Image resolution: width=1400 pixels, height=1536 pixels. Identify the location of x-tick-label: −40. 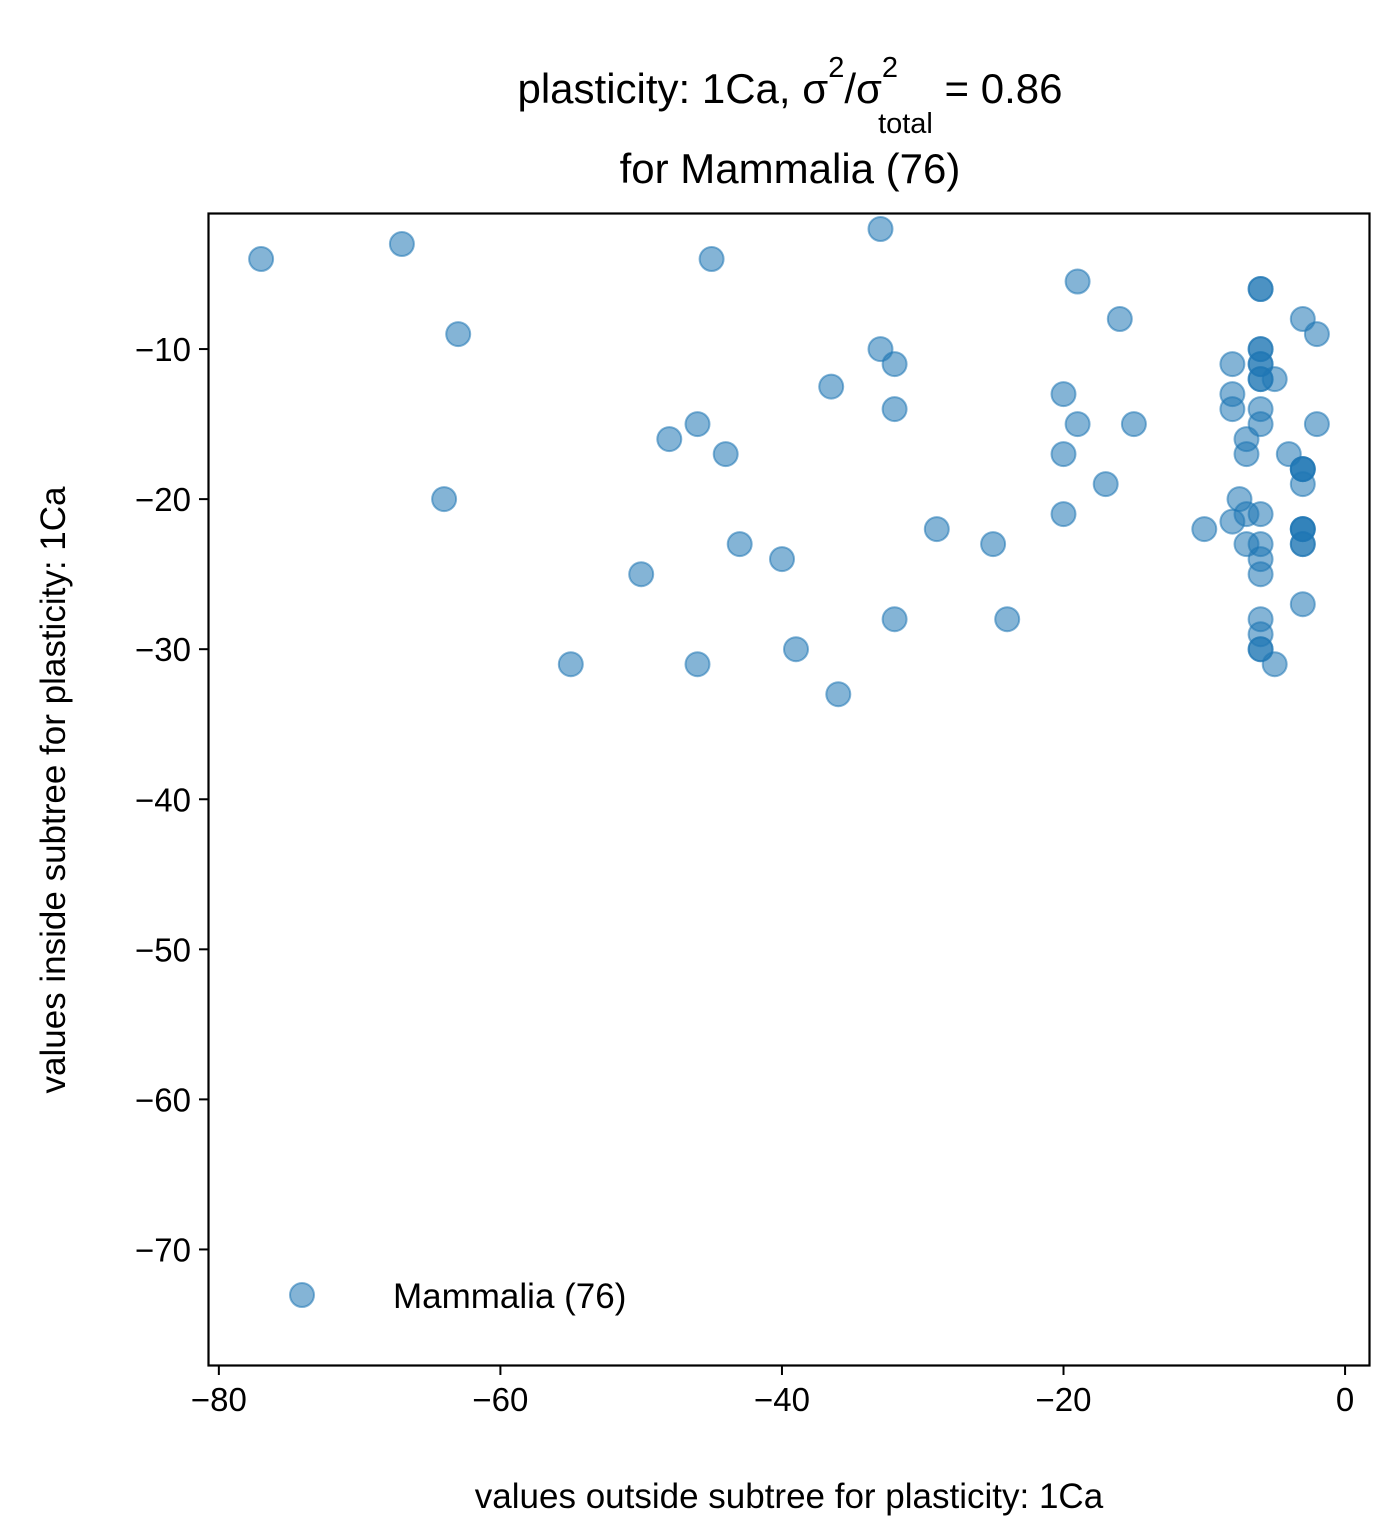
(782, 1399).